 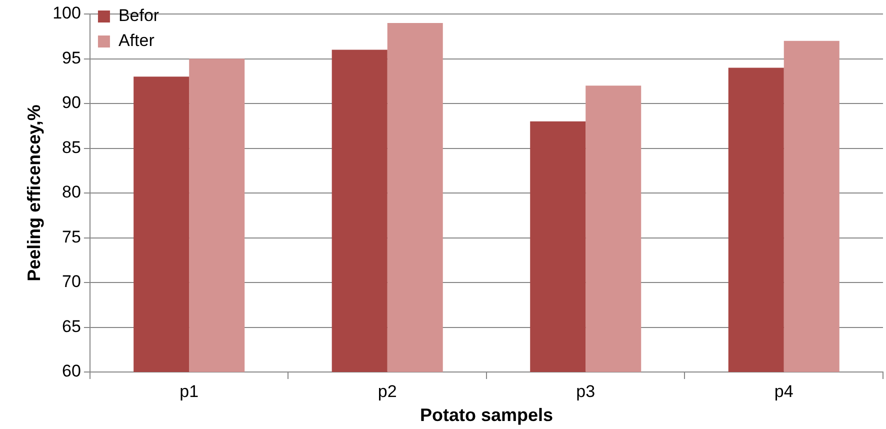 I want to click on y-tick-label: 70, so click(x=71, y=282).